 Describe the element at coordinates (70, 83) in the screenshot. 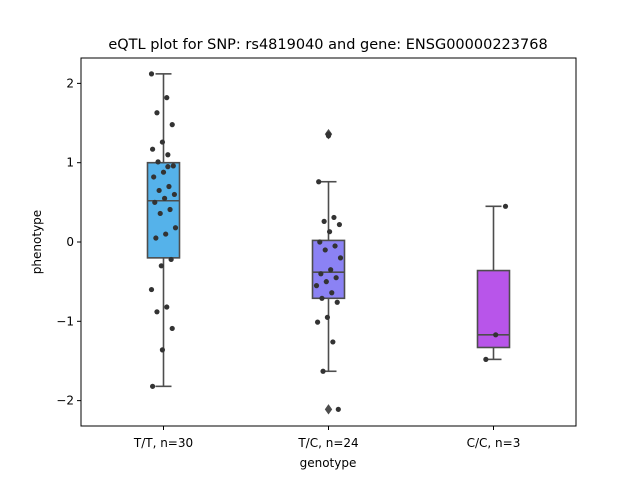

I see `y-tick-label: 2` at that location.